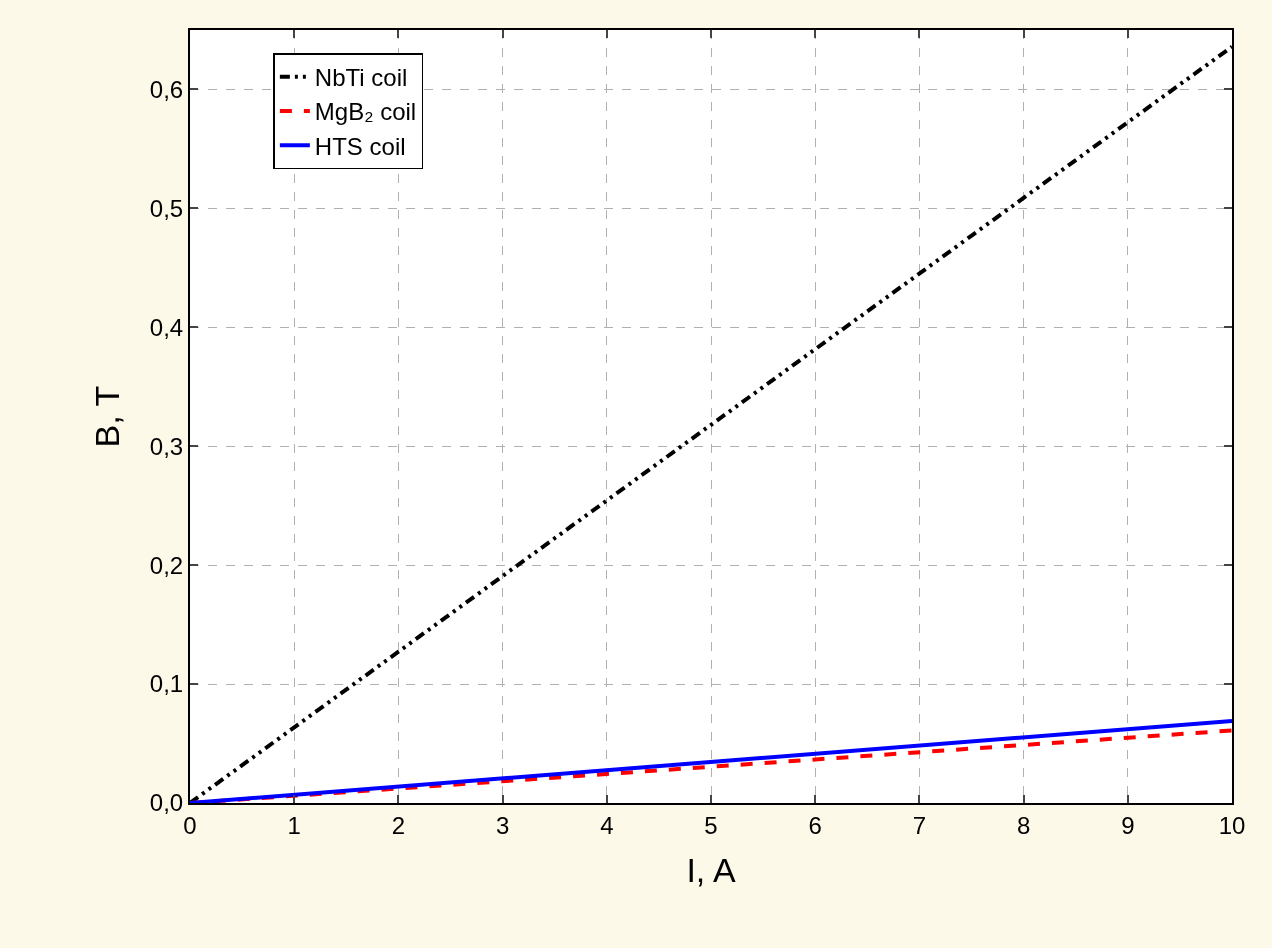 The height and width of the screenshot is (948, 1272). What do you see at coordinates (294, 825) in the screenshot?
I see `x-tick-label: 1` at bounding box center [294, 825].